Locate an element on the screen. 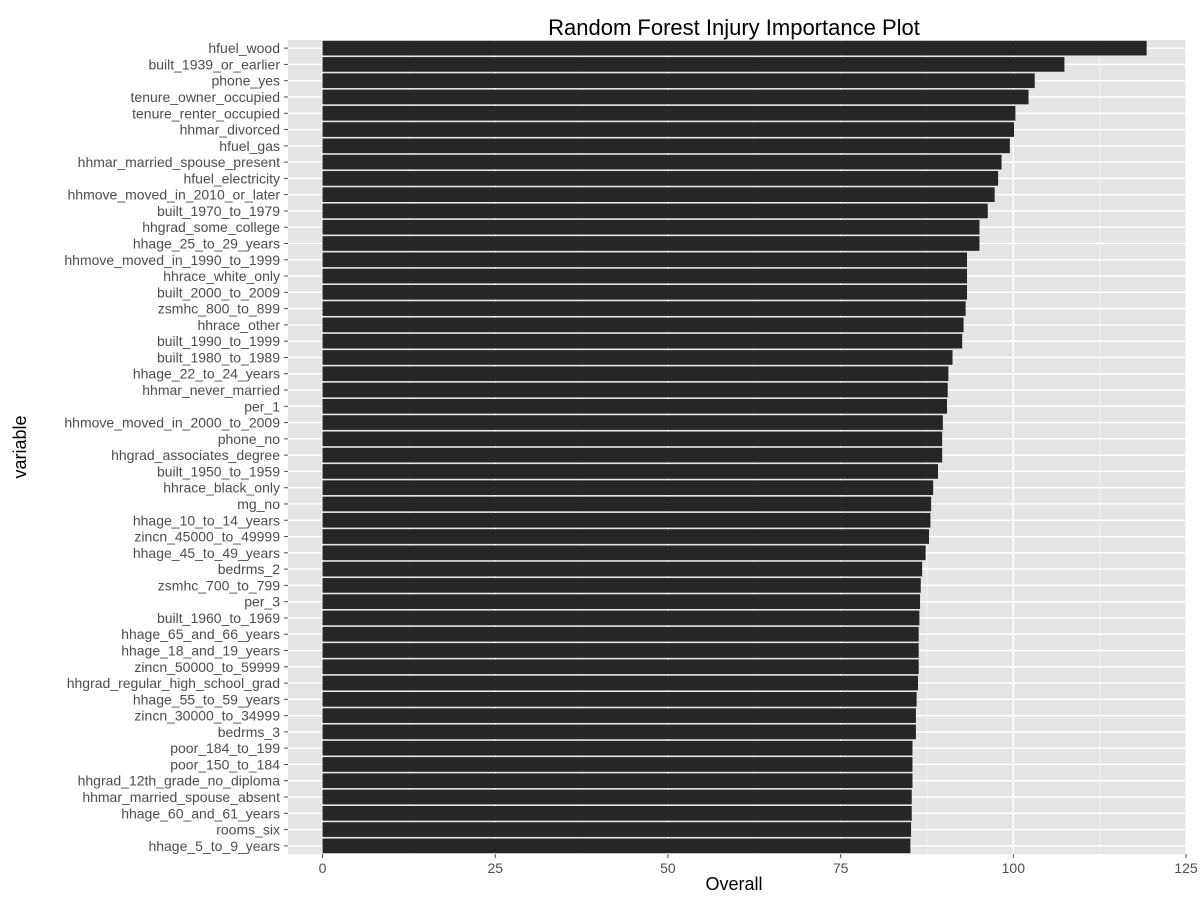 Image resolution: width=1200 pixels, height=905 pixels. bar-hhage-60-and-61-years is located at coordinates (617, 813).